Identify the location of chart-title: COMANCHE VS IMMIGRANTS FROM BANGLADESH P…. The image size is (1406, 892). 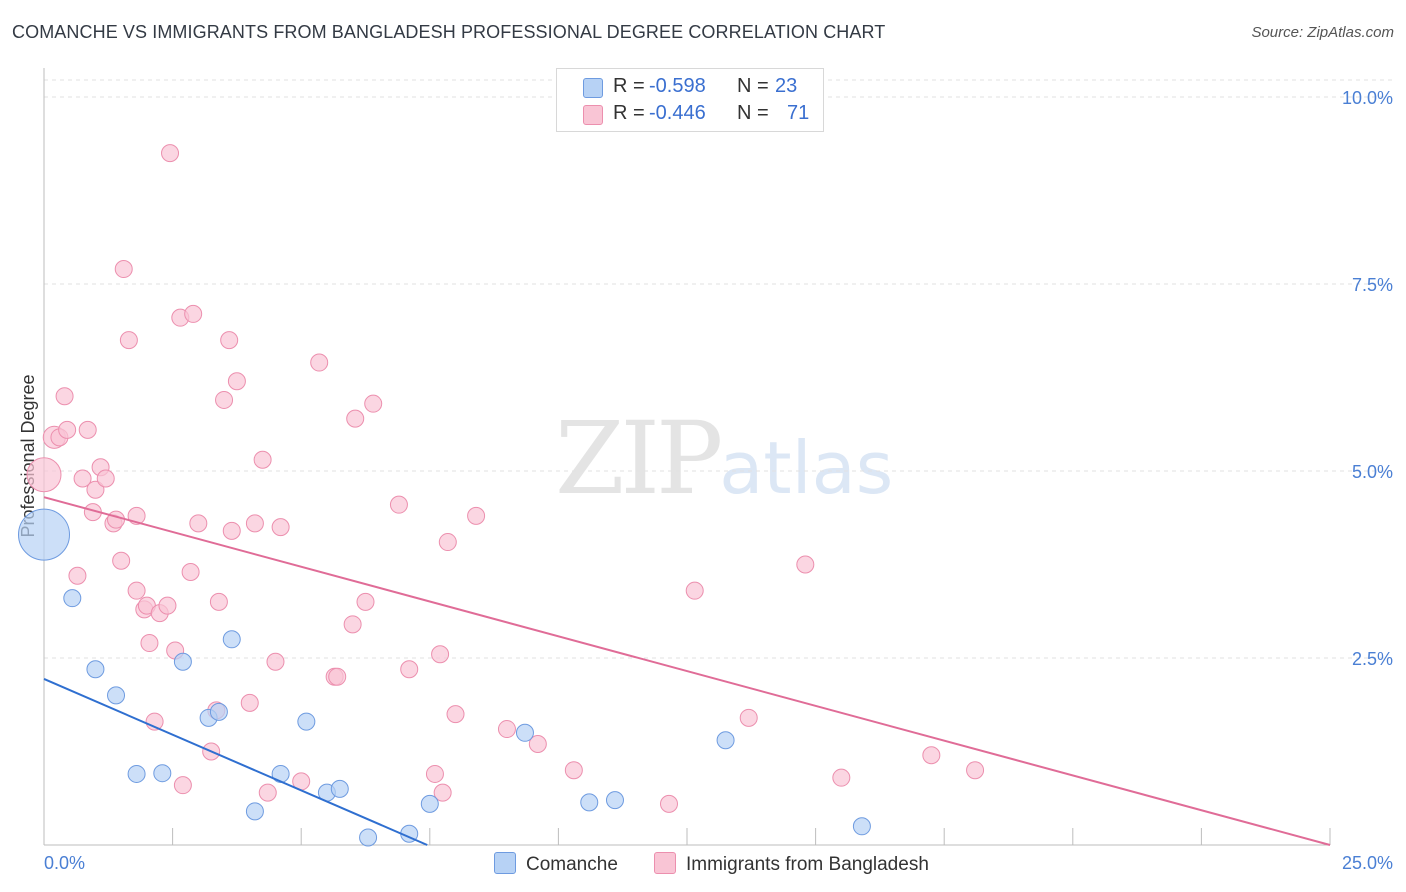
(449, 32).